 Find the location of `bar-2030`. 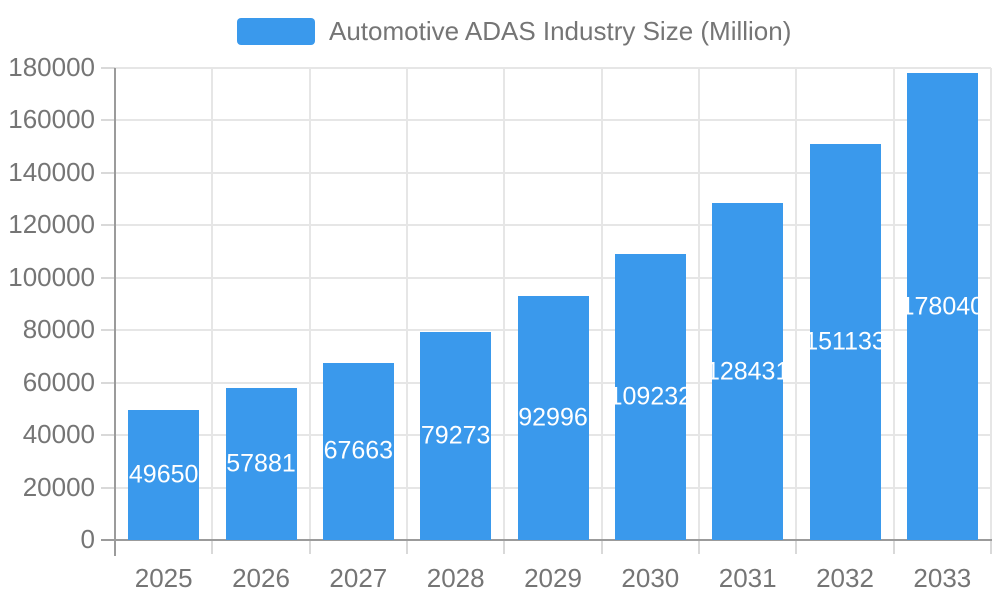

bar-2030 is located at coordinates (650, 396).